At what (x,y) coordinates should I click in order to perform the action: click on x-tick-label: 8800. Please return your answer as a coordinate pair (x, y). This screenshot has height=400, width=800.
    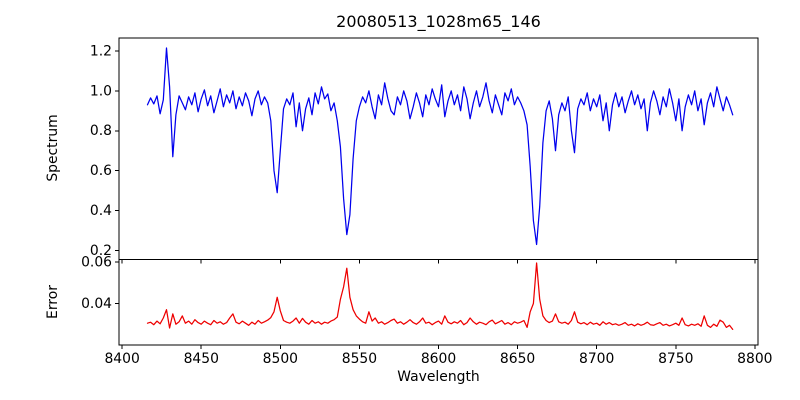
    Looking at the image, I should click on (754, 359).